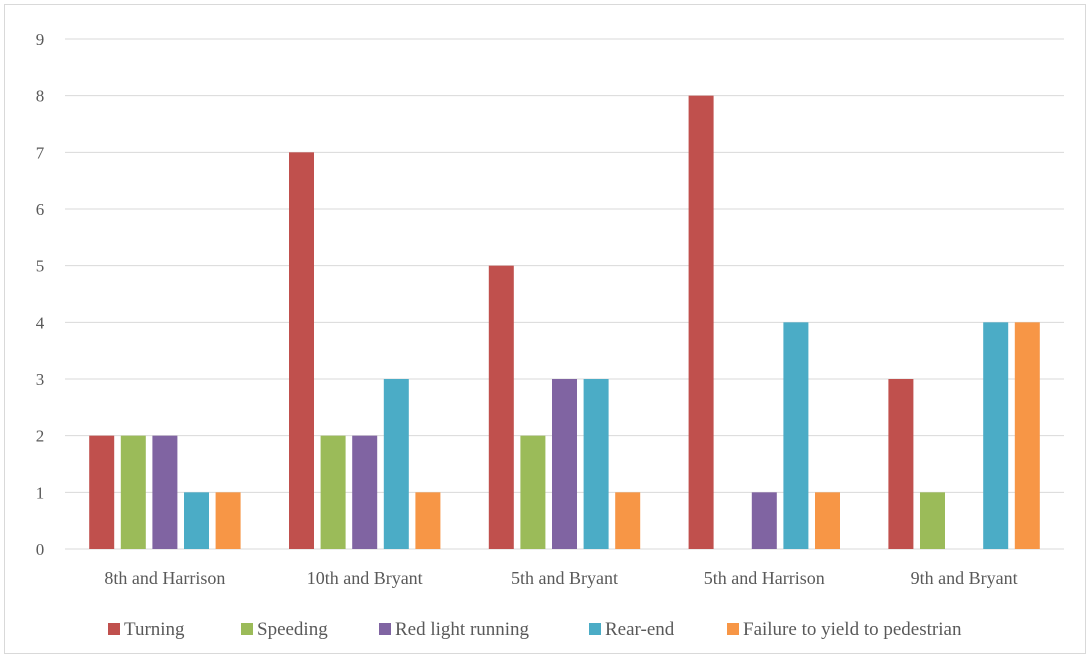 This screenshot has width=1091, height=659. I want to click on legend-label: Turning, so click(154, 629).